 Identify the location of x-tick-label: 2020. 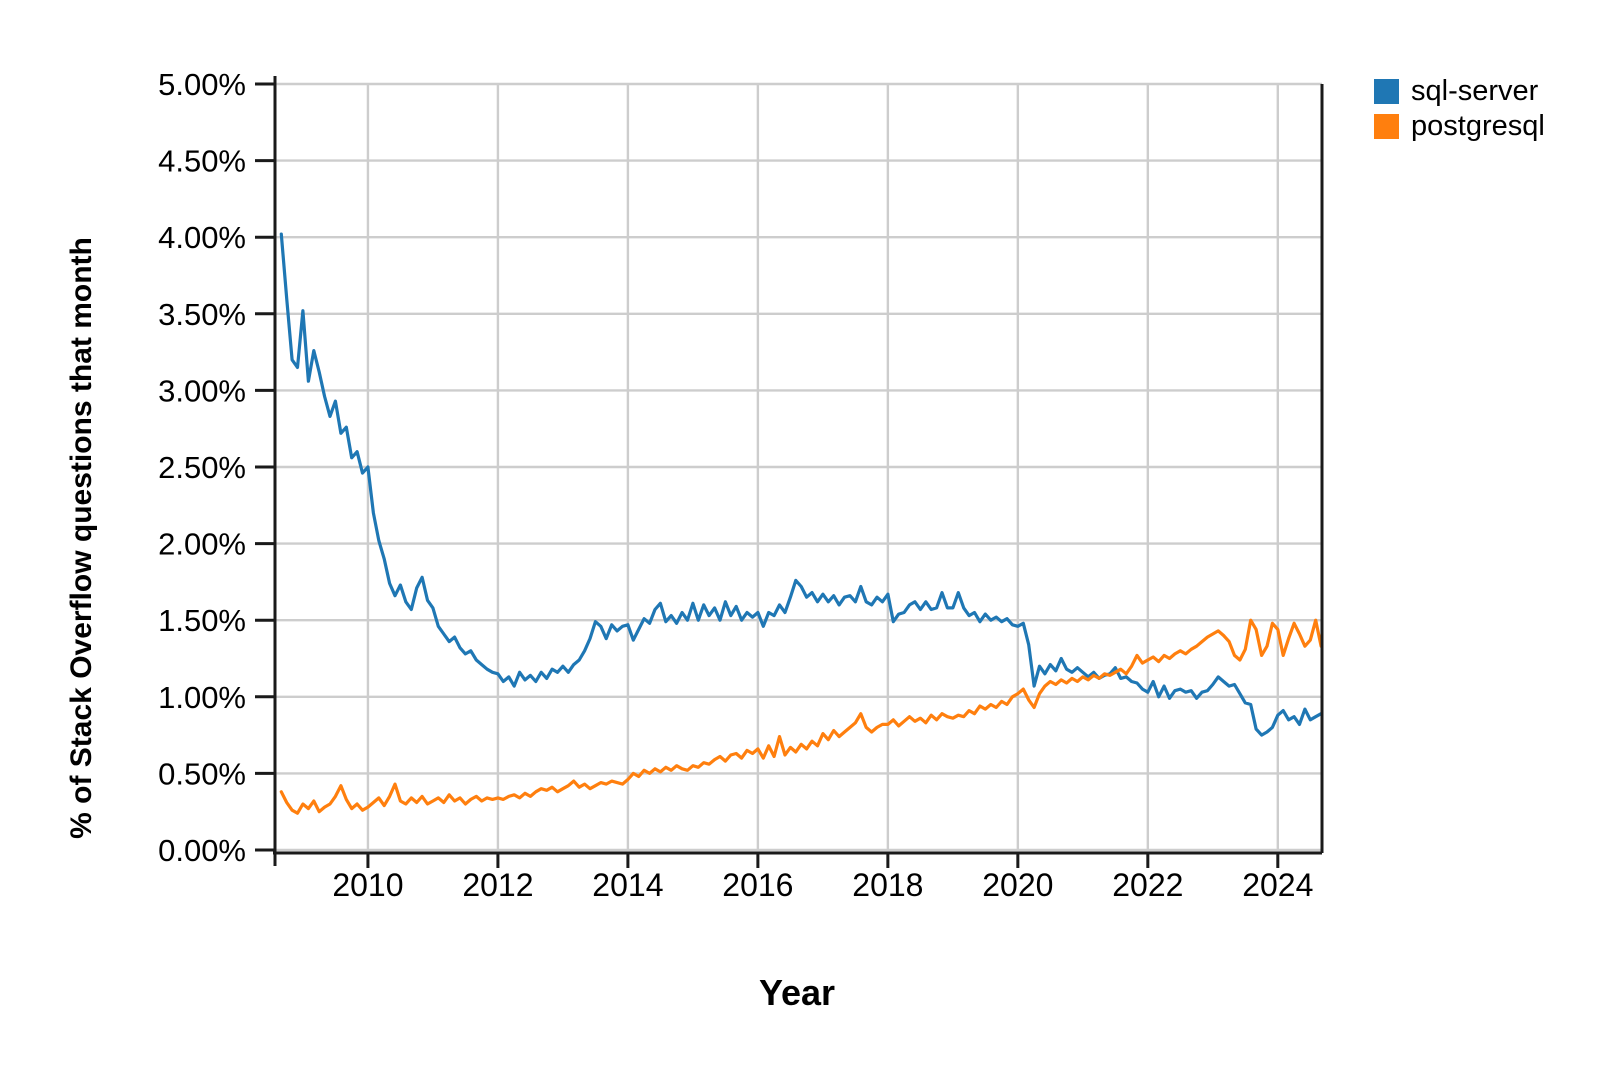
(1017, 885).